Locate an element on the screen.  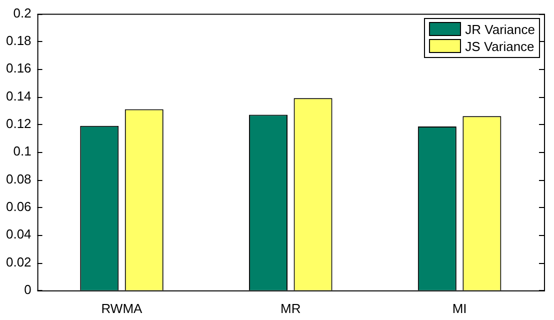
x-tick-label: RWMA is located at coordinates (122, 308).